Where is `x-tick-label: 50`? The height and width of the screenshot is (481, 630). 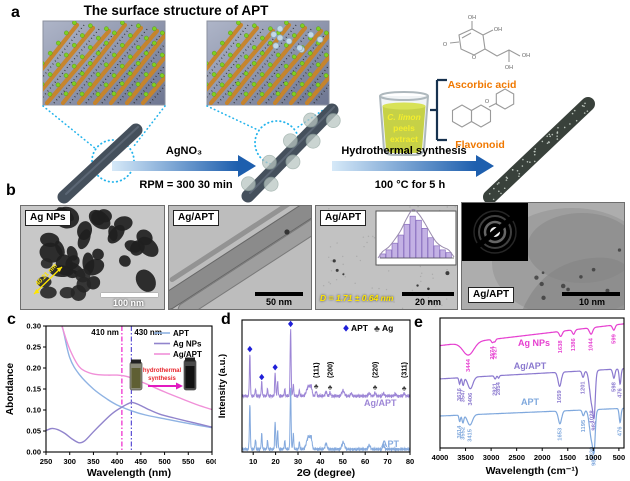
x-tick-label: 50 is located at coordinates (343, 461).